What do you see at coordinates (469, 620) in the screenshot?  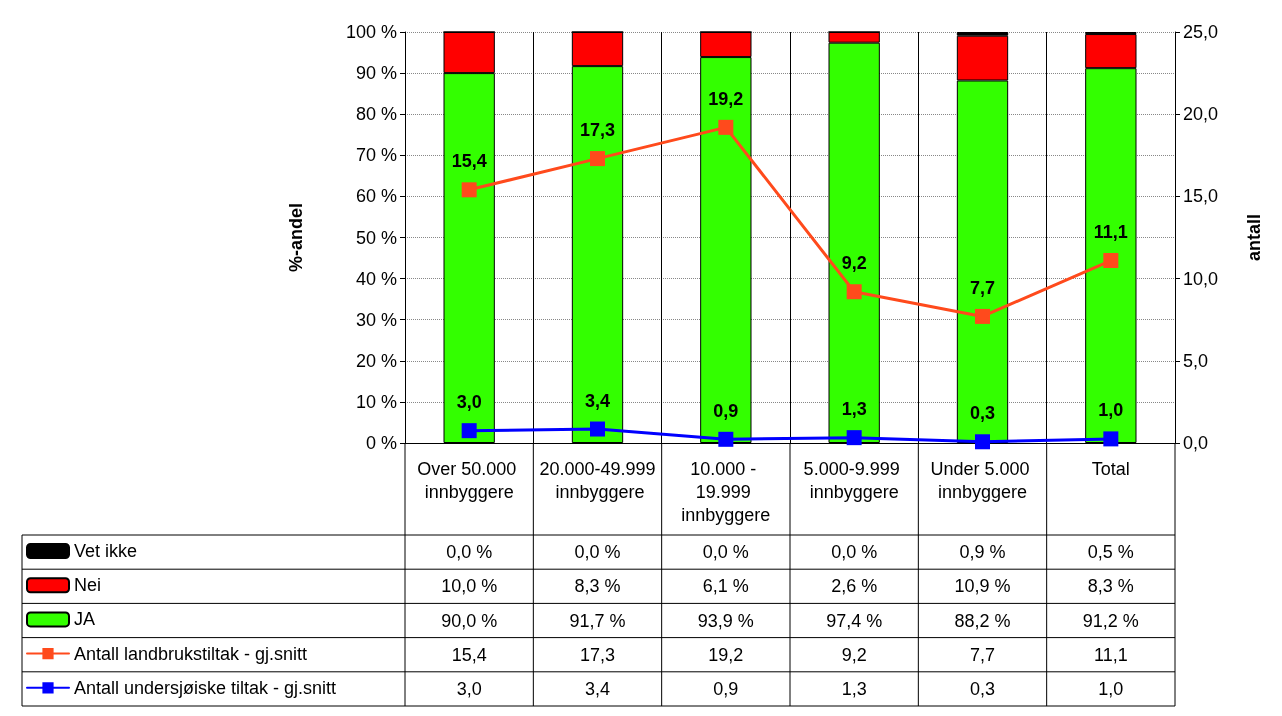 I see `data-label: 90,0 %` at bounding box center [469, 620].